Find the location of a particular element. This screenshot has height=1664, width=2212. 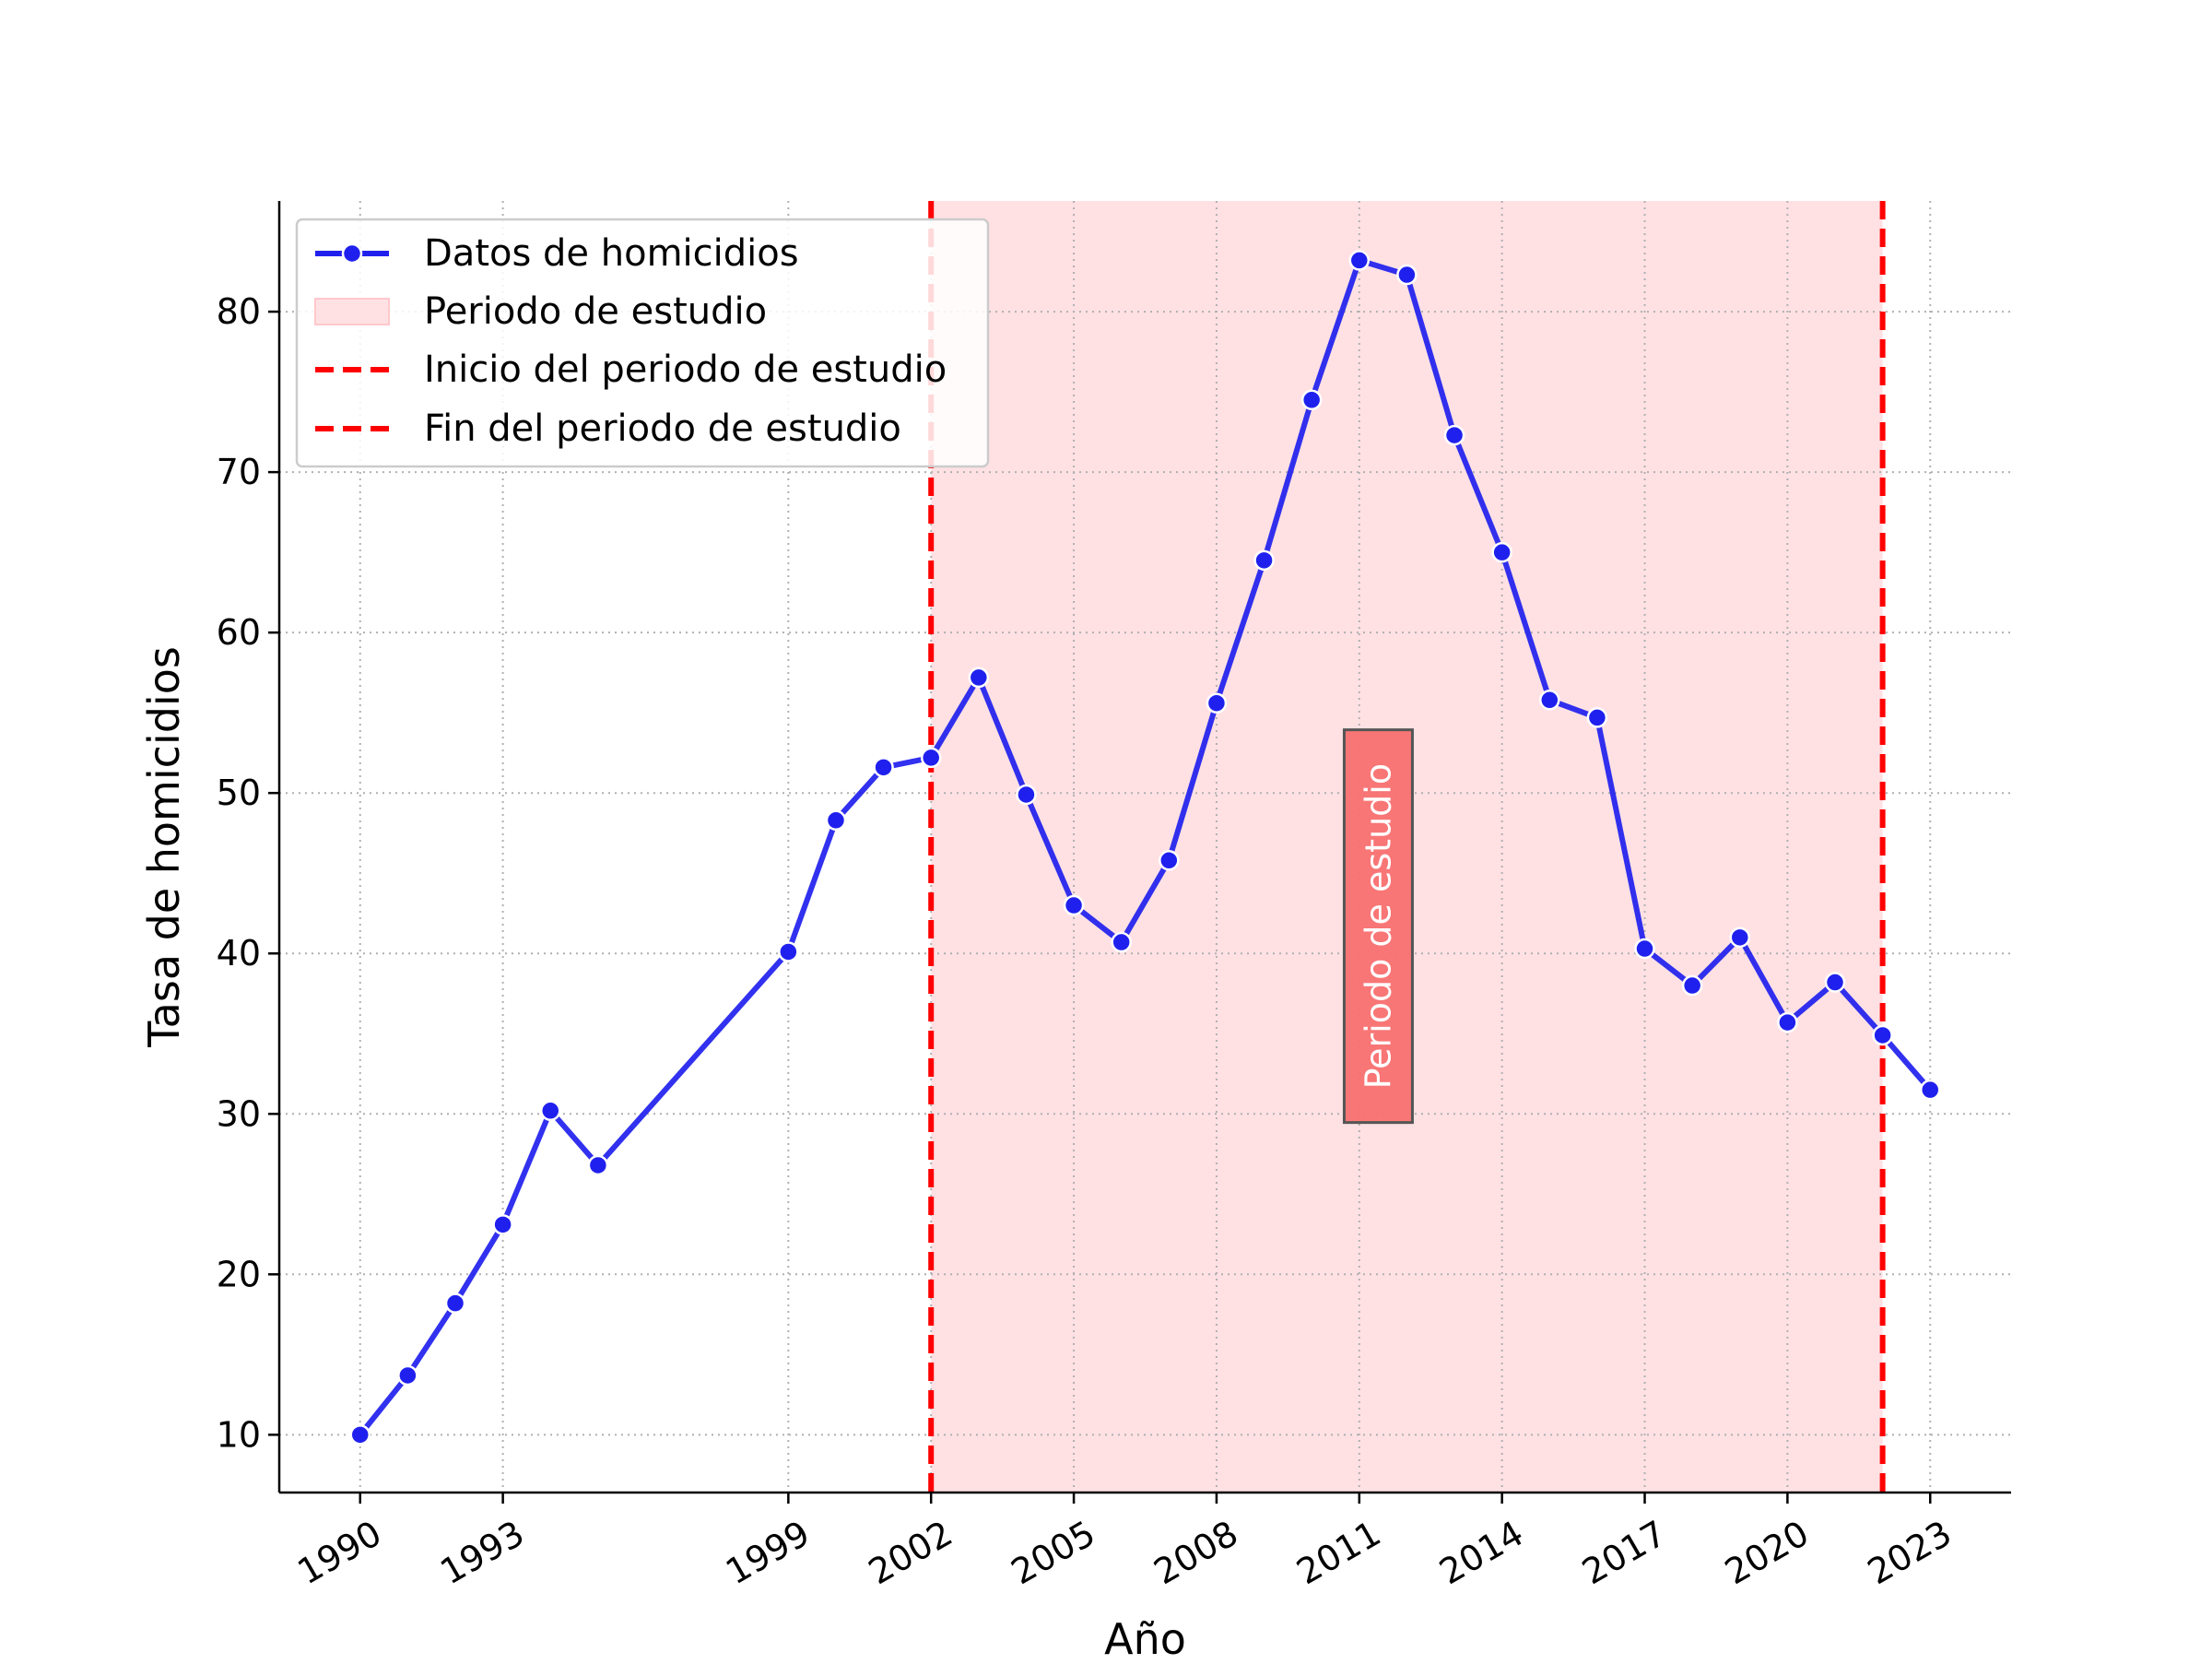

y-tick-label: 10 is located at coordinates (239, 1434).